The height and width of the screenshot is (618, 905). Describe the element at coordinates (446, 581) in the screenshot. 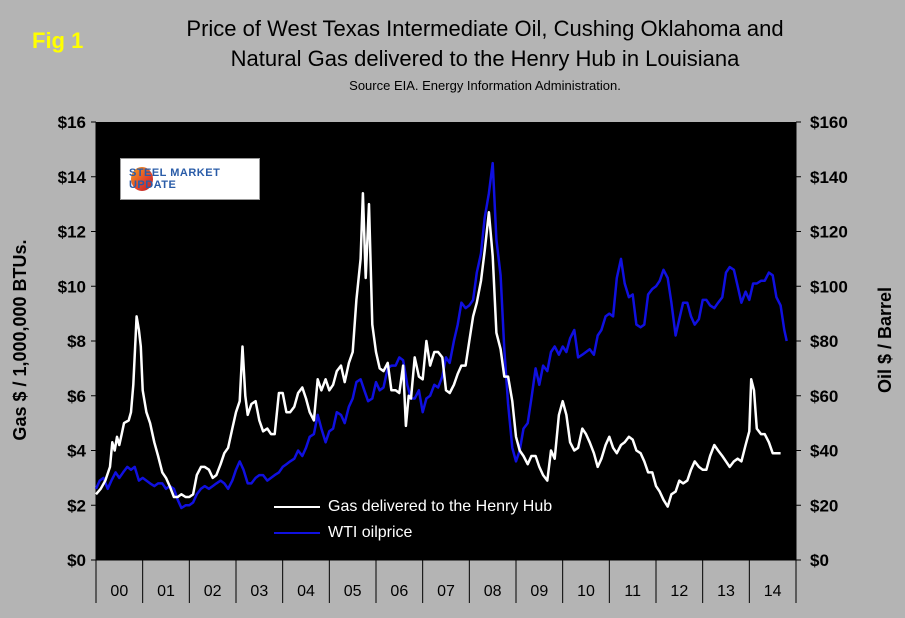

I see `x-axis: 00 01 02 03 04 05 06 07 08 09 10 11 12 13 14` at that location.